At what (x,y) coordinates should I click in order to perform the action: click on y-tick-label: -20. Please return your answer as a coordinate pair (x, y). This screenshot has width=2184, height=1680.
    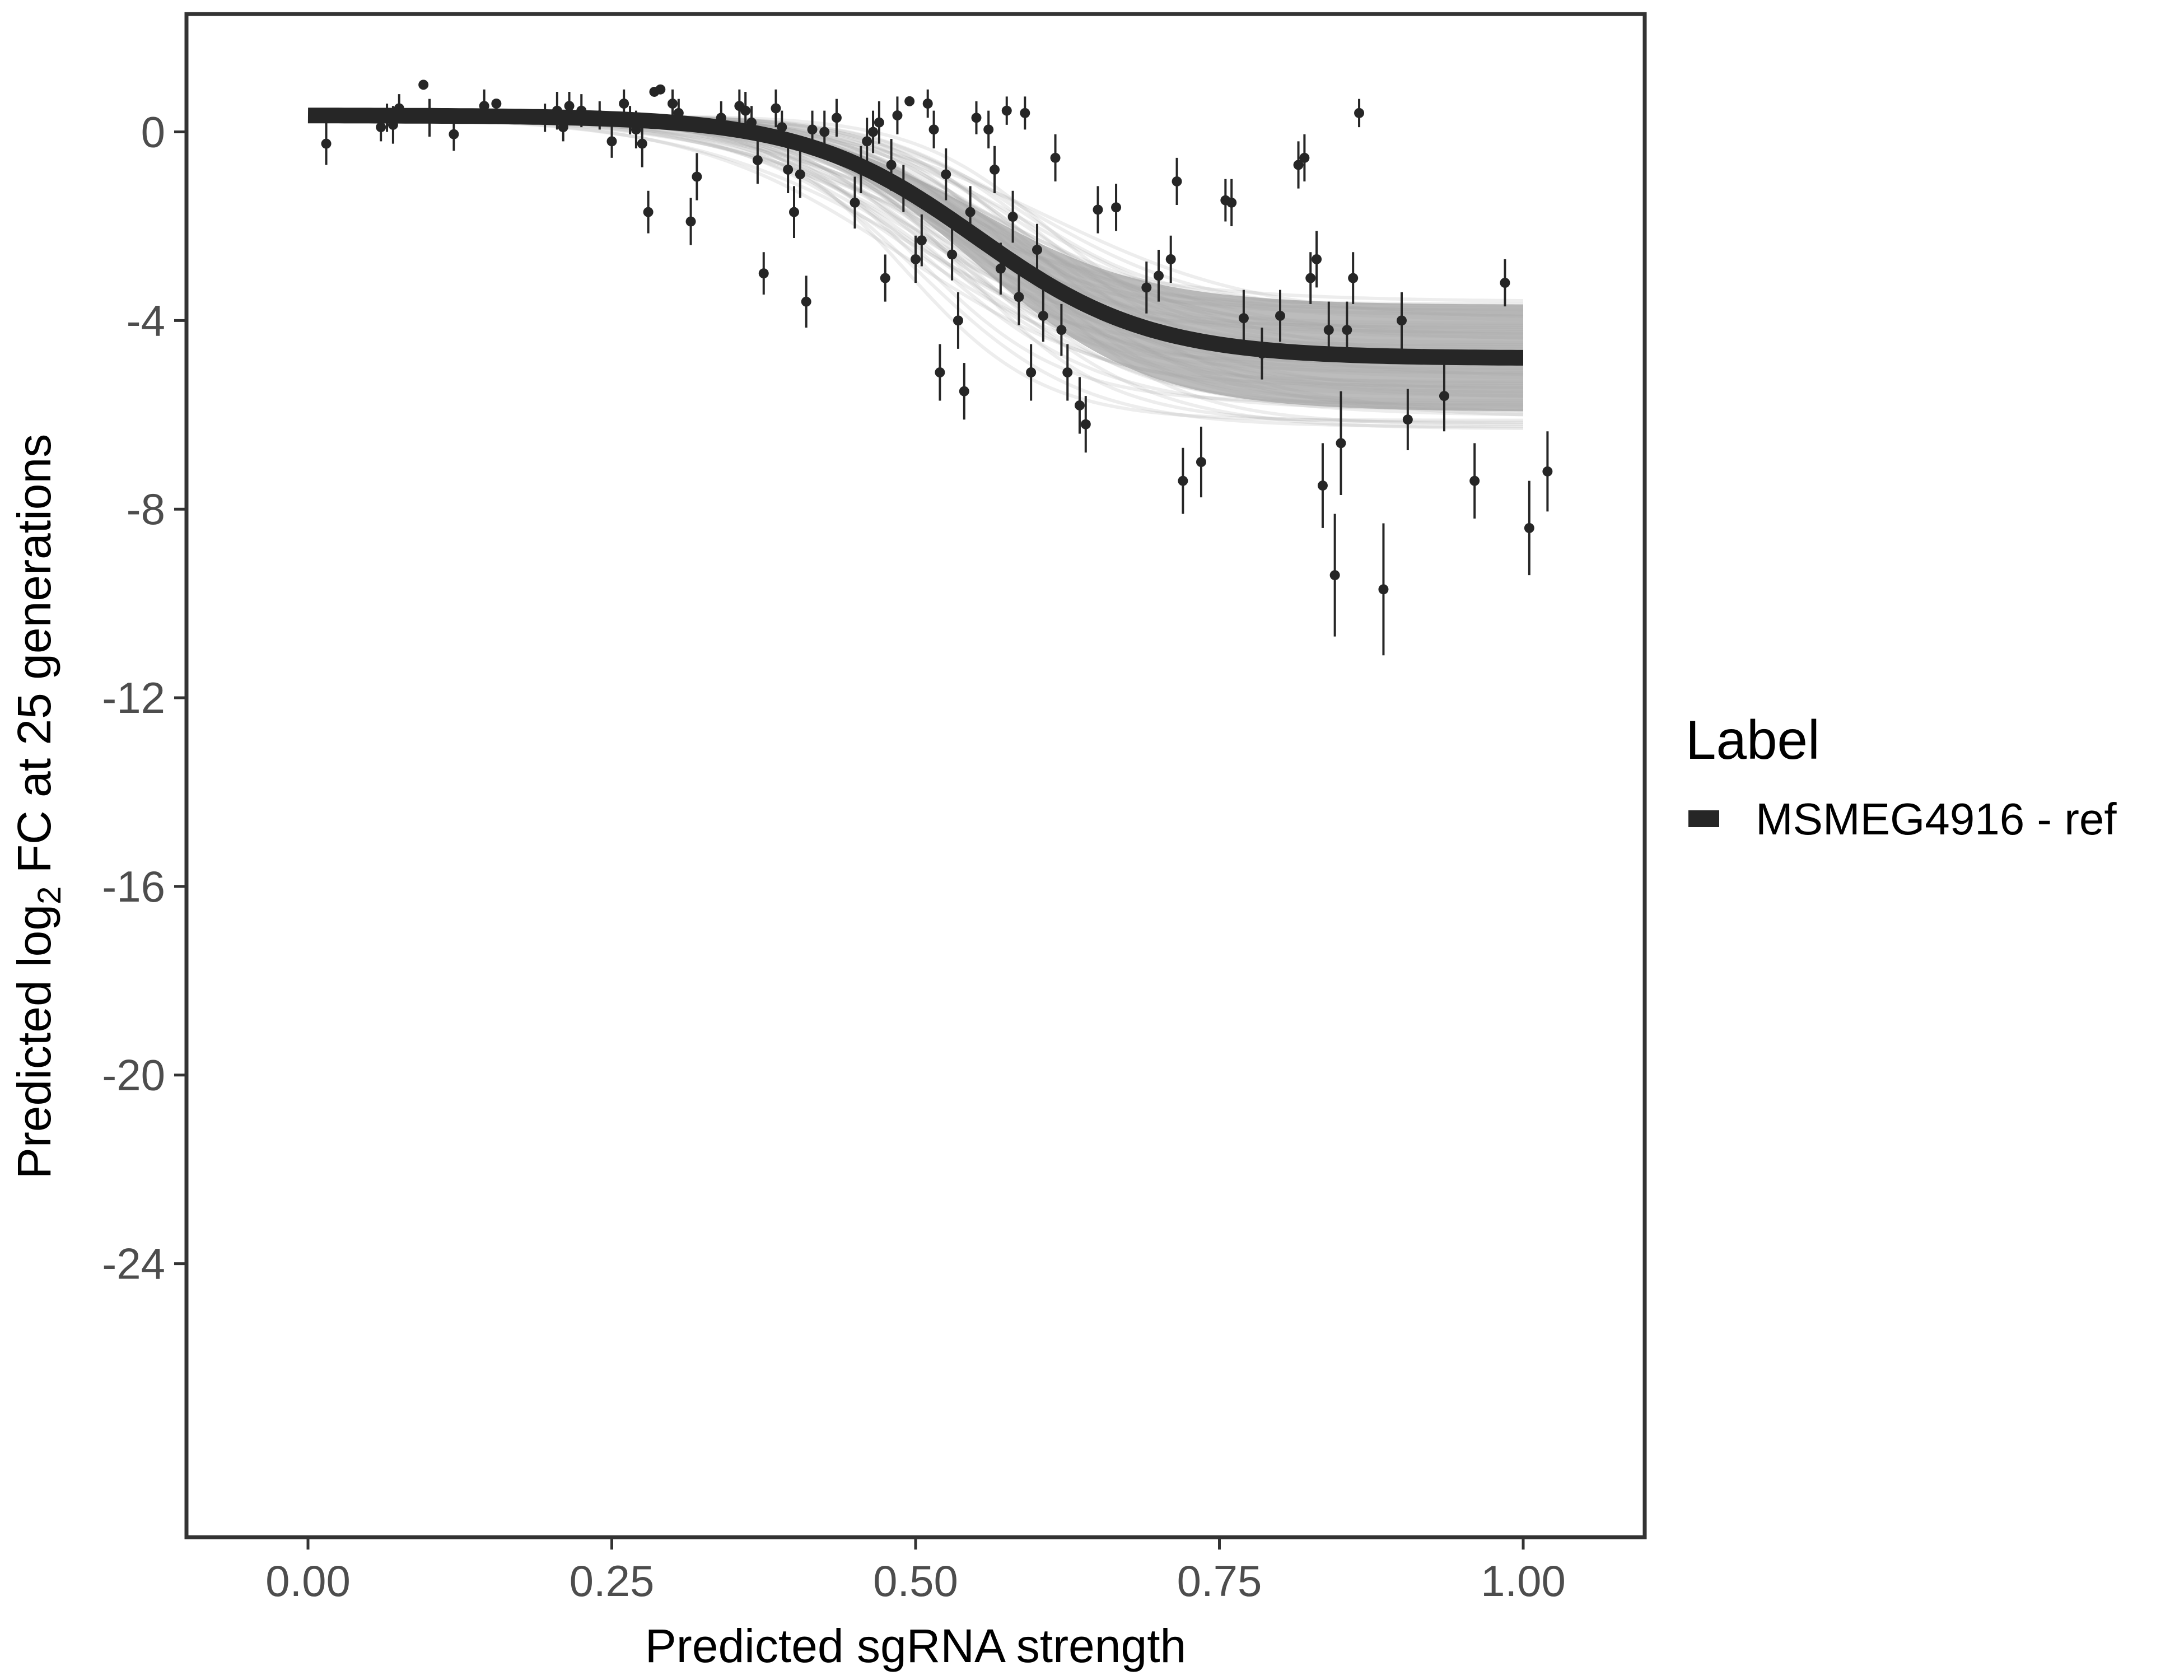
    Looking at the image, I should click on (134, 1076).